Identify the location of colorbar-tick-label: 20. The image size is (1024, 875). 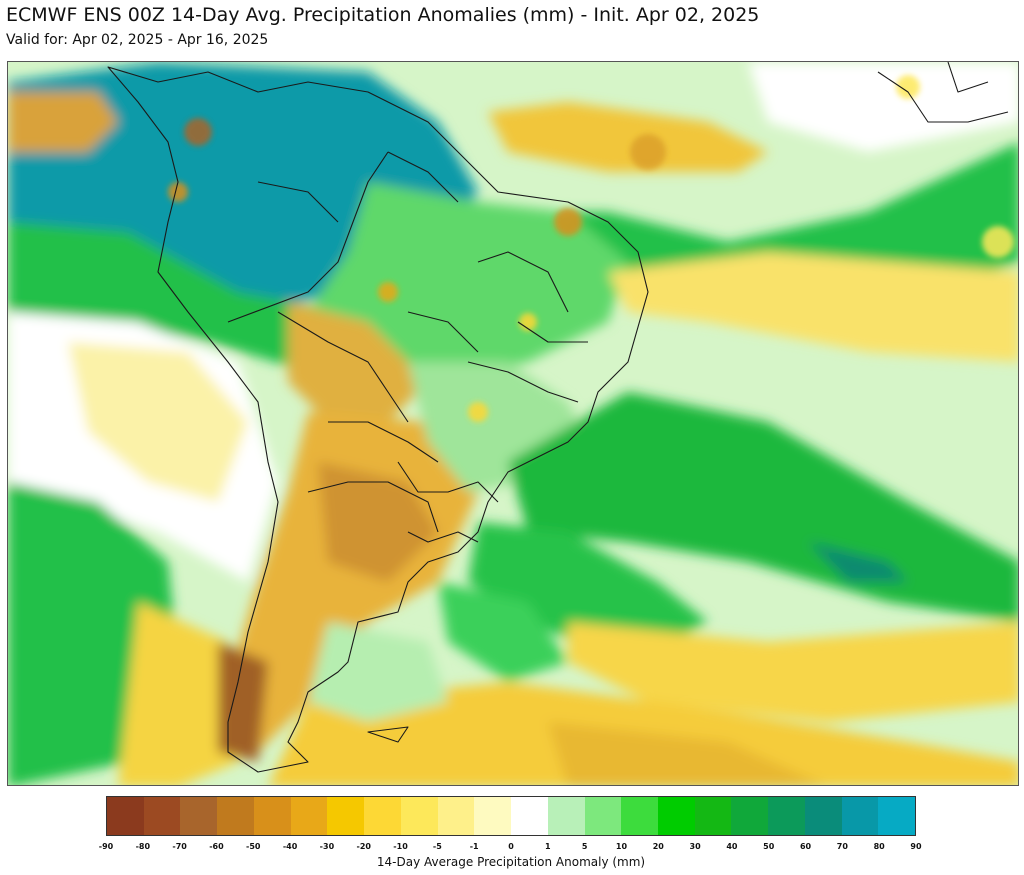
(658, 846).